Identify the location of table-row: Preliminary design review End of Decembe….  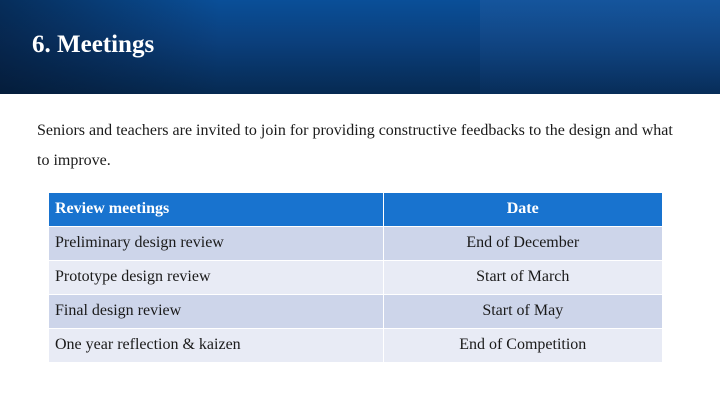
(355, 243).